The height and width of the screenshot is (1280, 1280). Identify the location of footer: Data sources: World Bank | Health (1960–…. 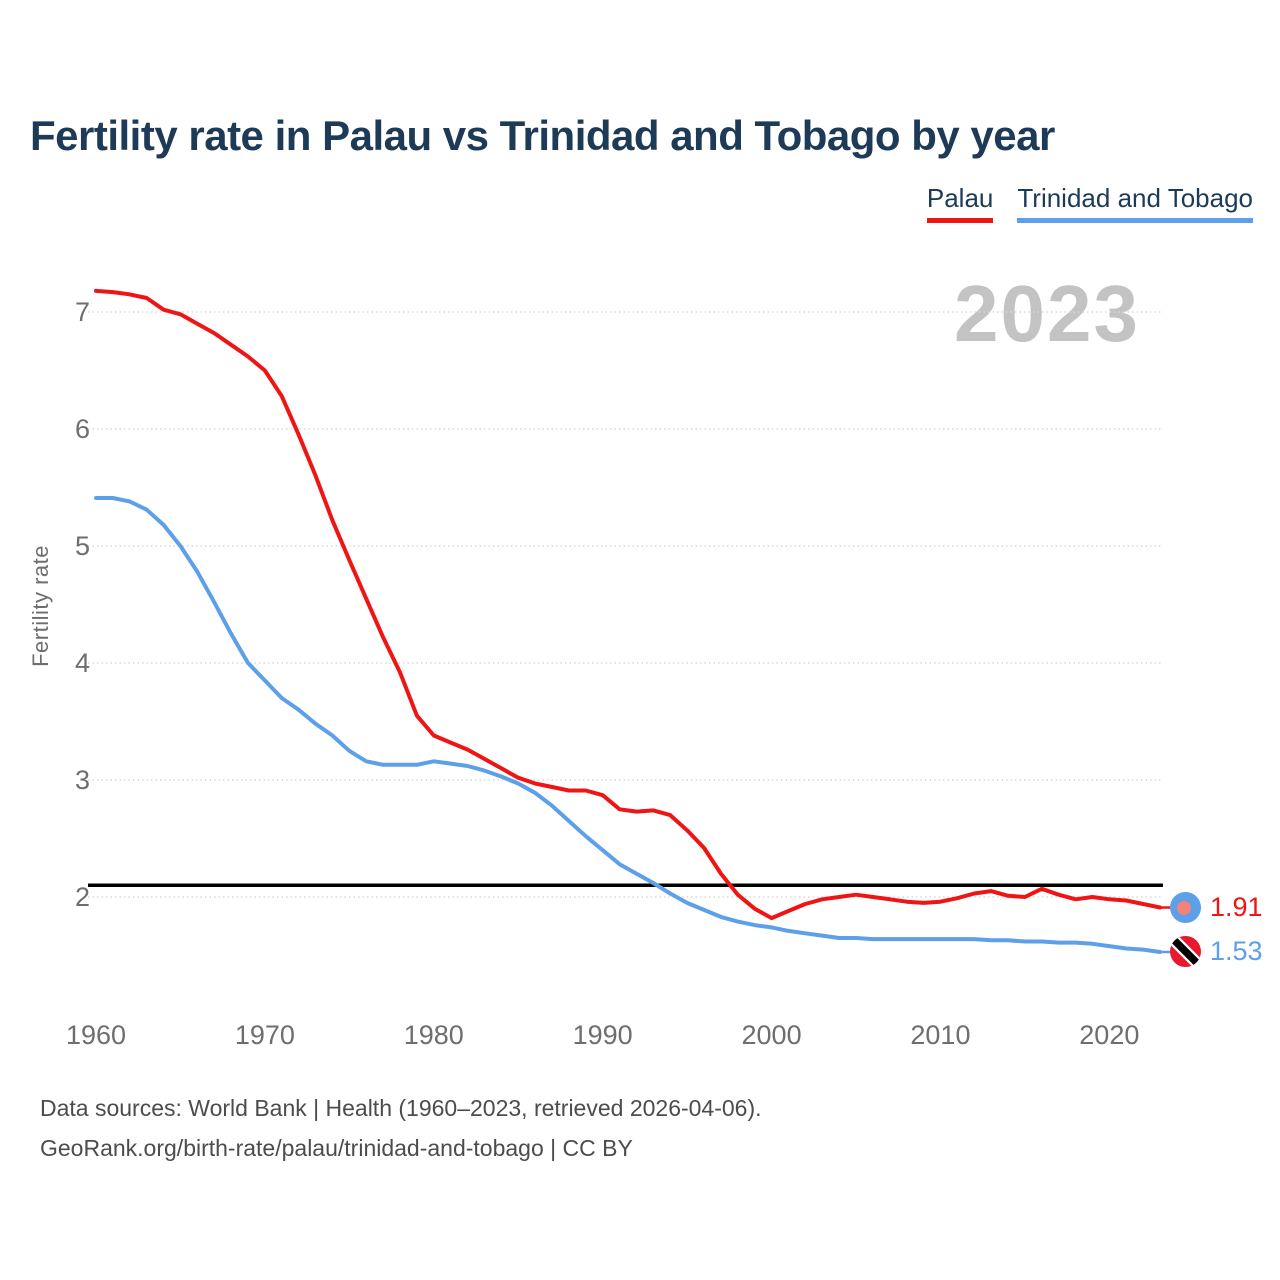
(401, 1128).